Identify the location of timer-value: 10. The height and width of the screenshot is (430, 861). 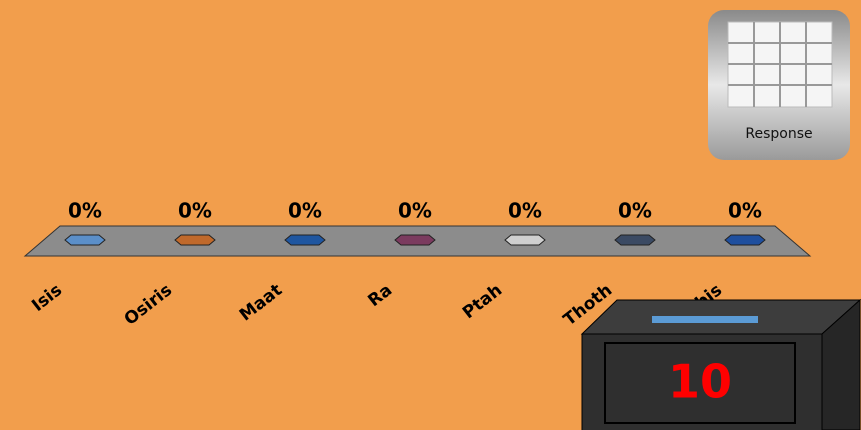
(700, 382).